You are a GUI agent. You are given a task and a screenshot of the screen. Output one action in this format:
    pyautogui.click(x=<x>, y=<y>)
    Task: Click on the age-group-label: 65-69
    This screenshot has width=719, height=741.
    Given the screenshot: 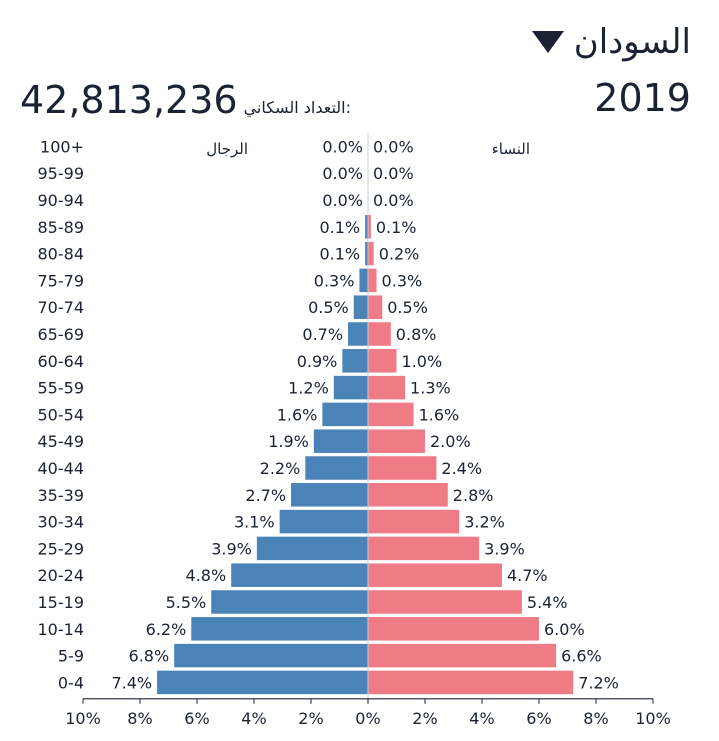 What is the action you would take?
    pyautogui.click(x=61, y=334)
    